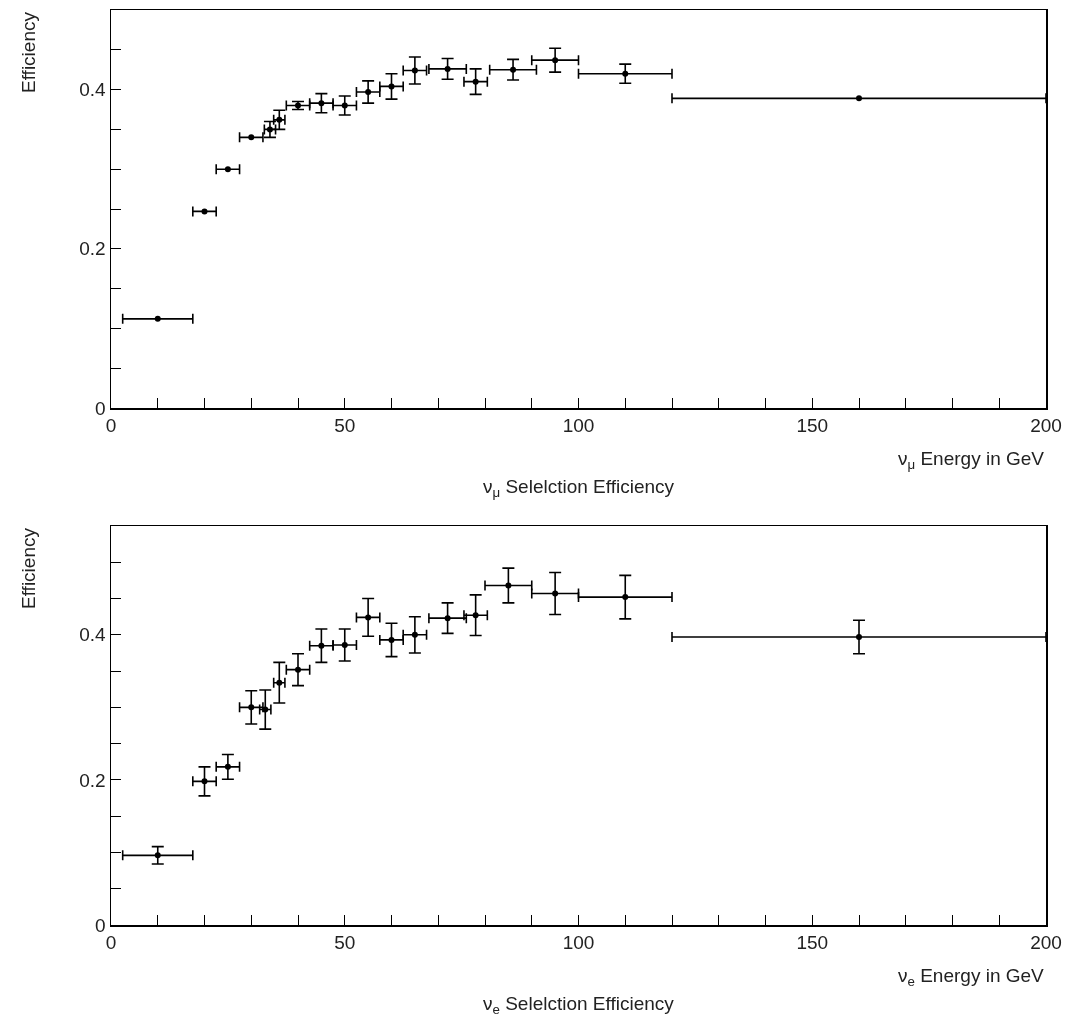 This screenshot has width=1079, height=1025. Describe the element at coordinates (579, 488) in the screenshot. I see `text: ν$_{μ}$ Selelction Efficiency` at that location.